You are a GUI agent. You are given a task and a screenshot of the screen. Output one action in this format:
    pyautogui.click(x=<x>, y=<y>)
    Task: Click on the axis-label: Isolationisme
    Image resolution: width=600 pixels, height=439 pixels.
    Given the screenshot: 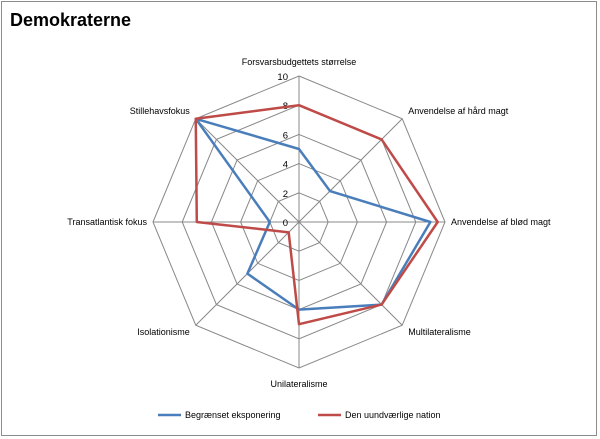 What is the action you would take?
    pyautogui.click(x=163, y=332)
    